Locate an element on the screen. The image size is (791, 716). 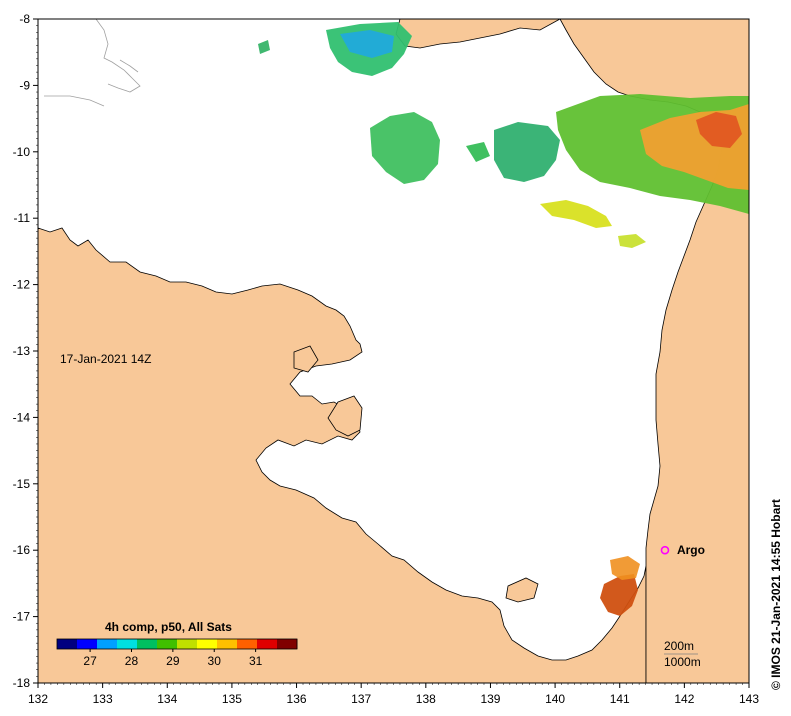
argo-marker: Argo is located at coordinates (682, 550).